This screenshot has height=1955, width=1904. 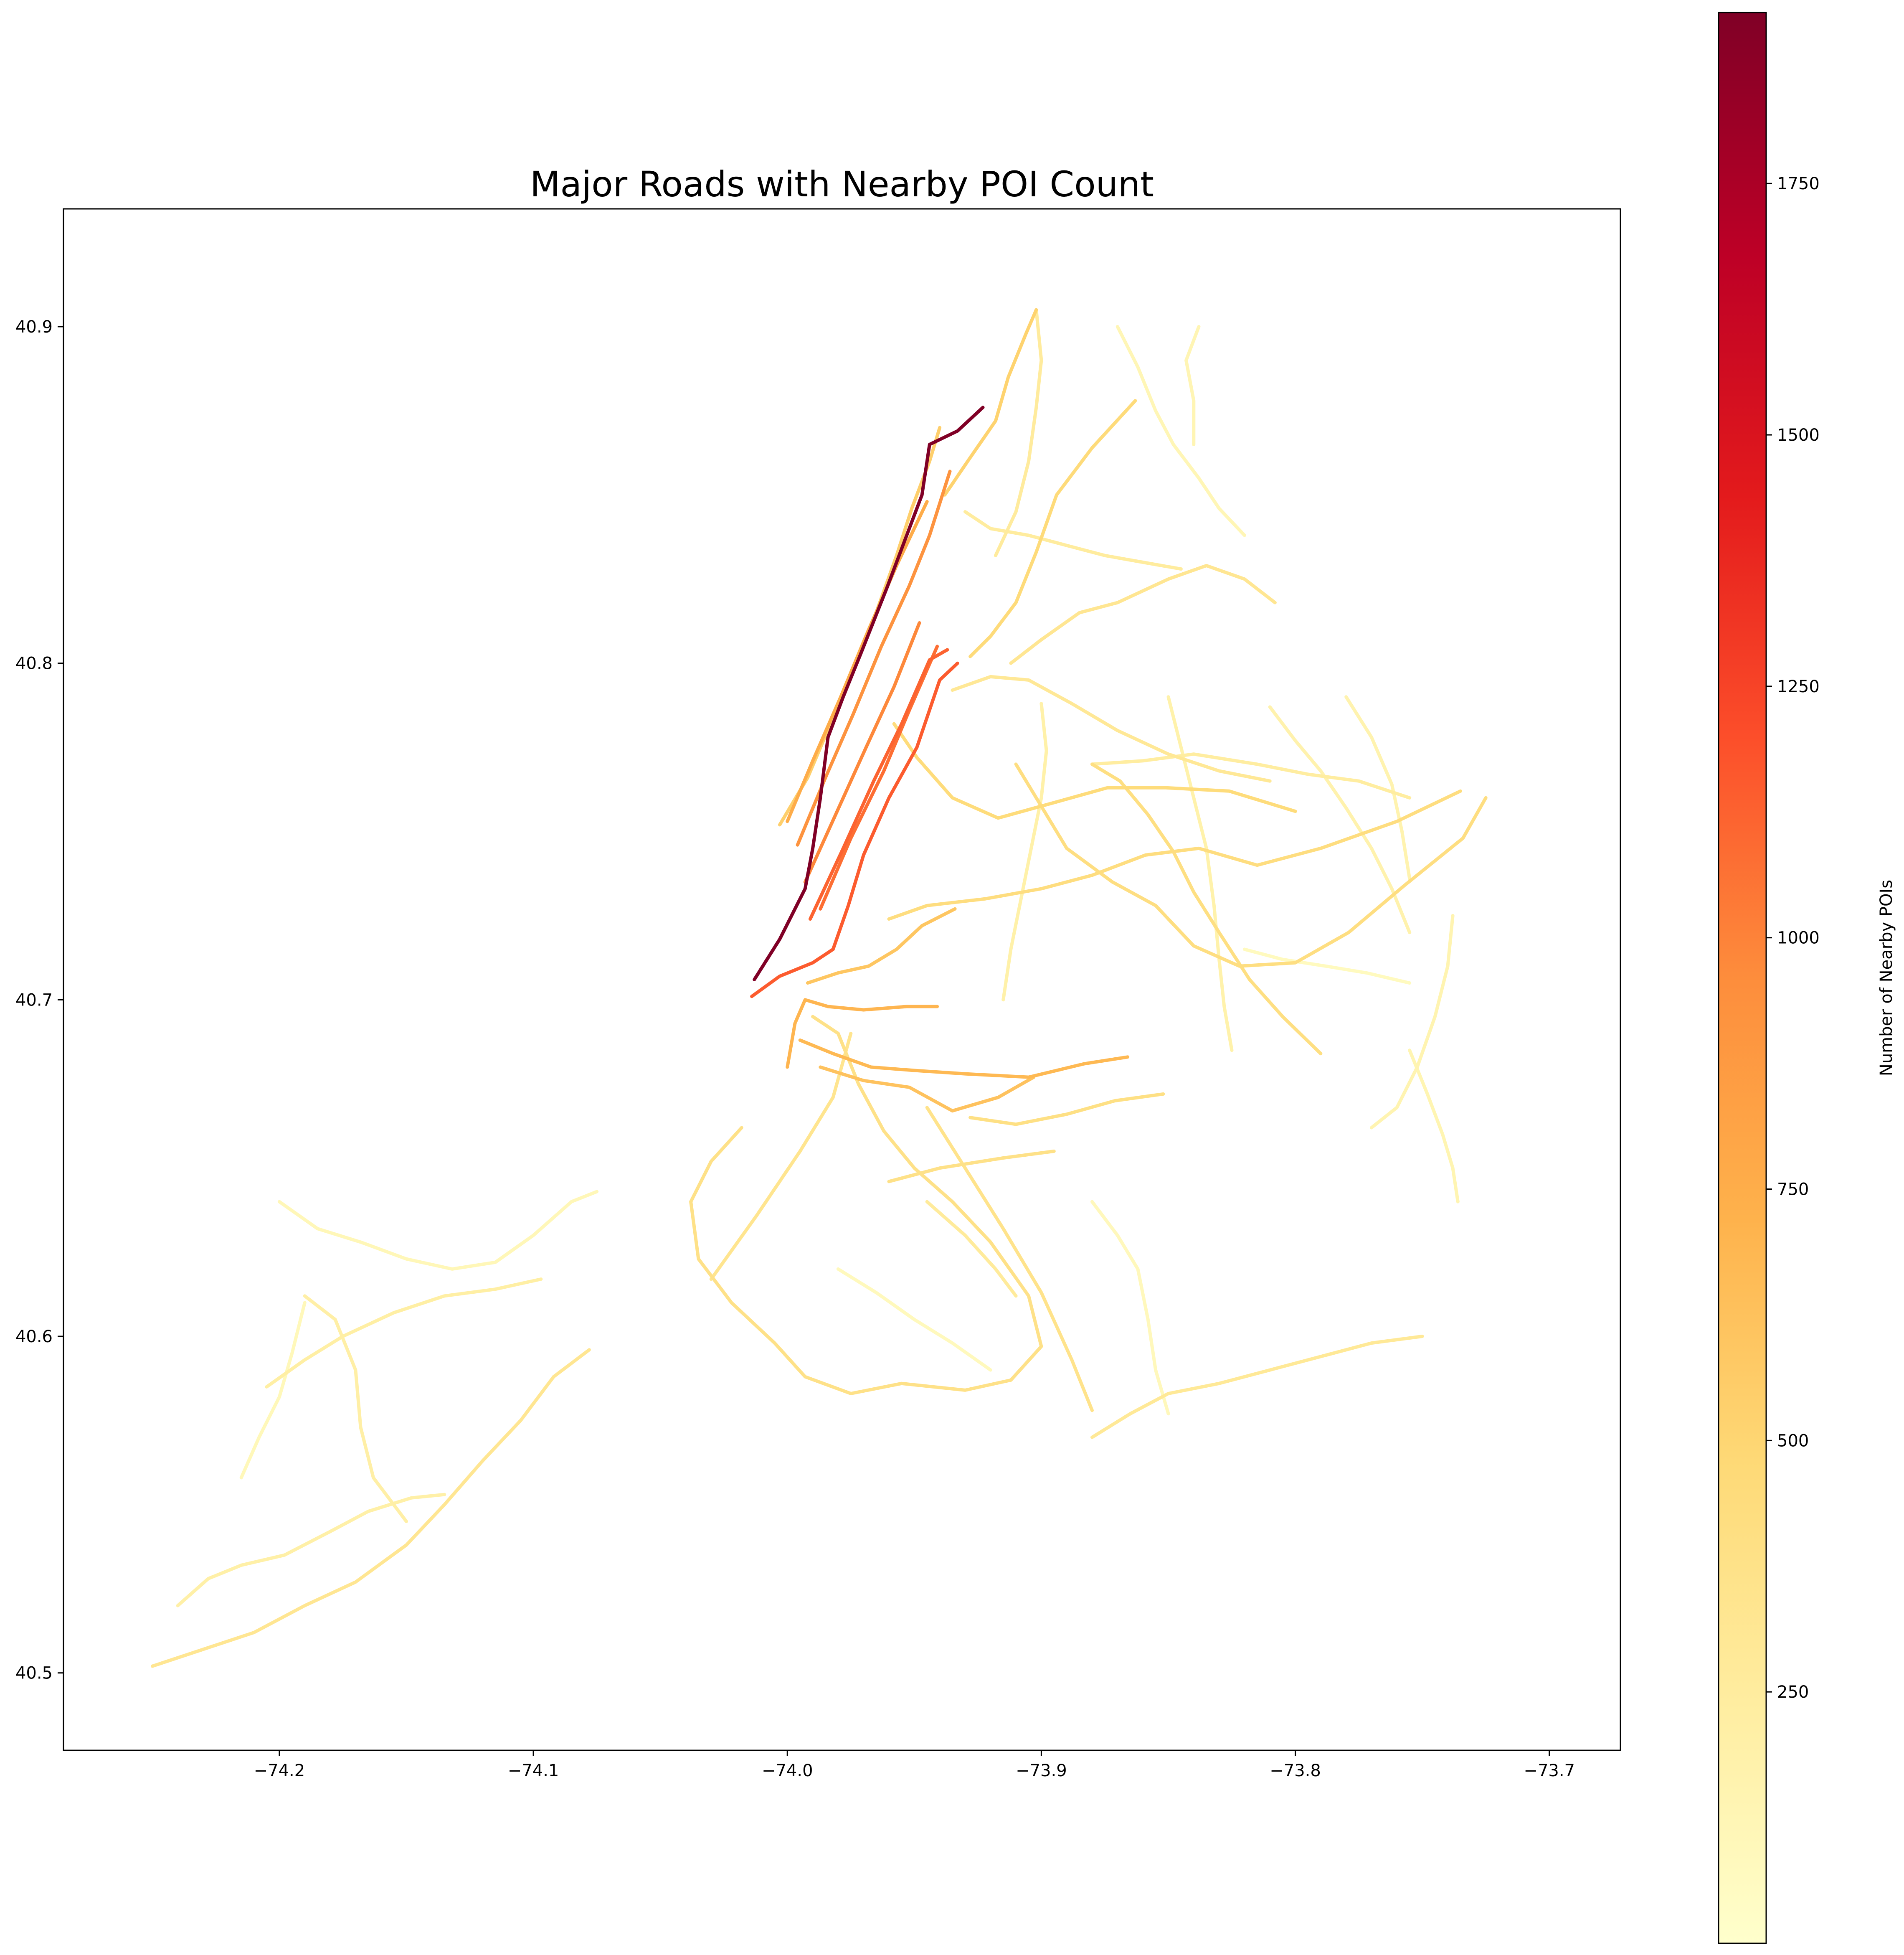 I want to click on x-tick-label: −73.7, so click(x=1549, y=1770).